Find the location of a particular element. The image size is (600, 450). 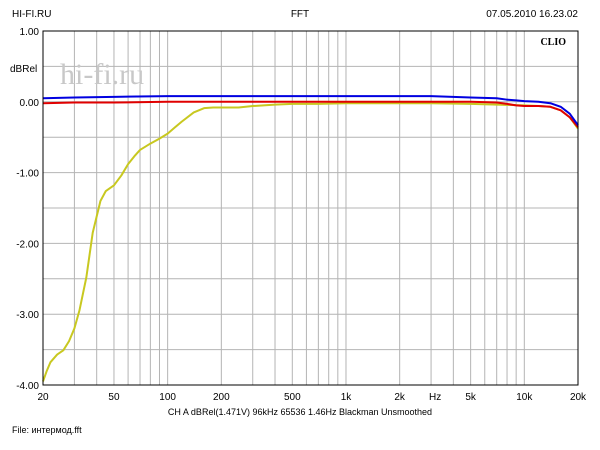

y-tick-label: -2.00 is located at coordinates (27, 244).